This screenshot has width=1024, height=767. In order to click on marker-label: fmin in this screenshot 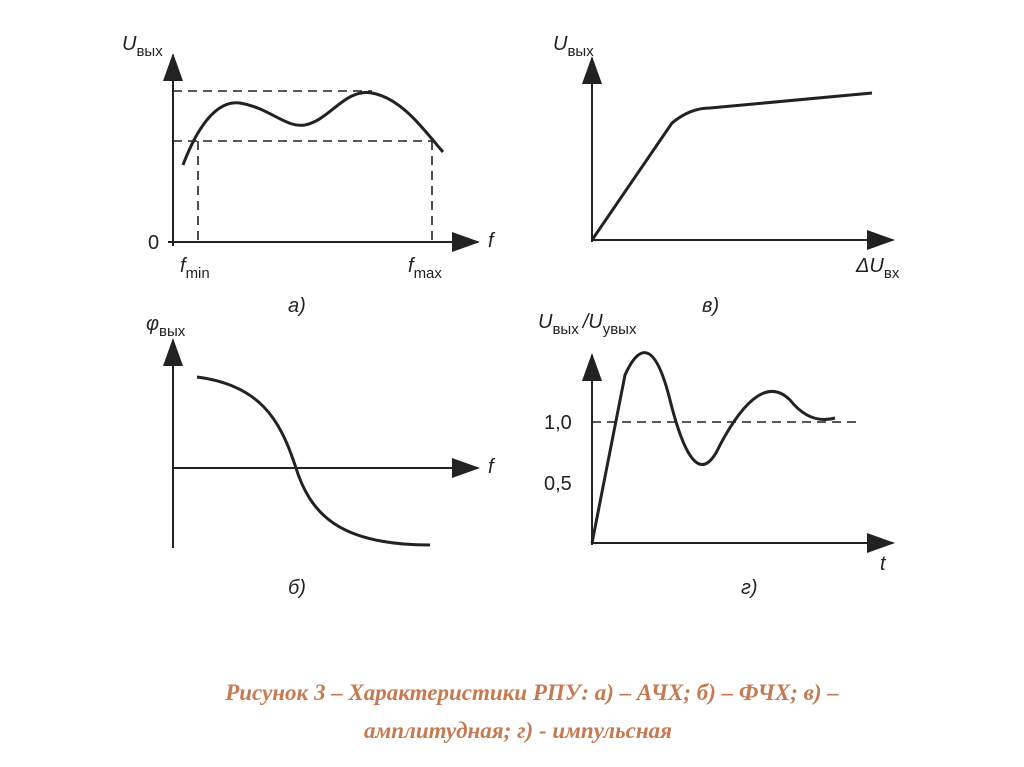, I will do `click(195, 268)`.